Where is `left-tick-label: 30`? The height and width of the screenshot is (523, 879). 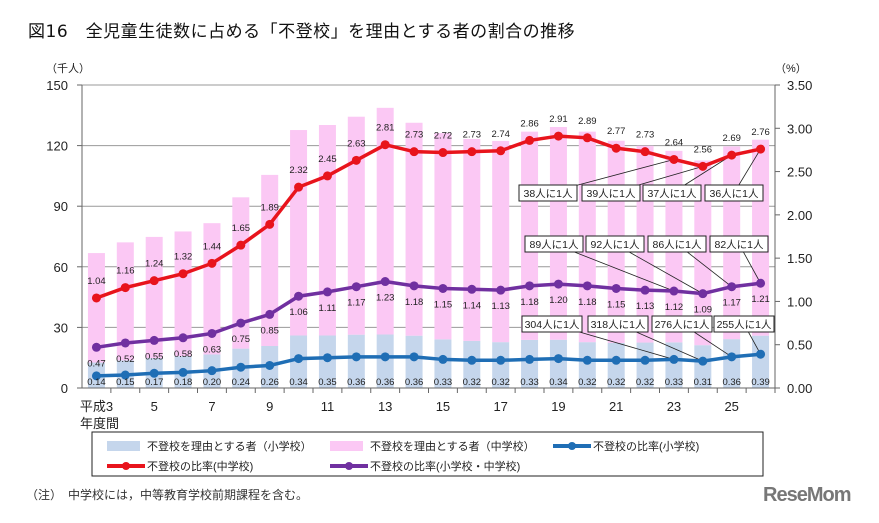 left-tick-label: 30 is located at coordinates (61, 327).